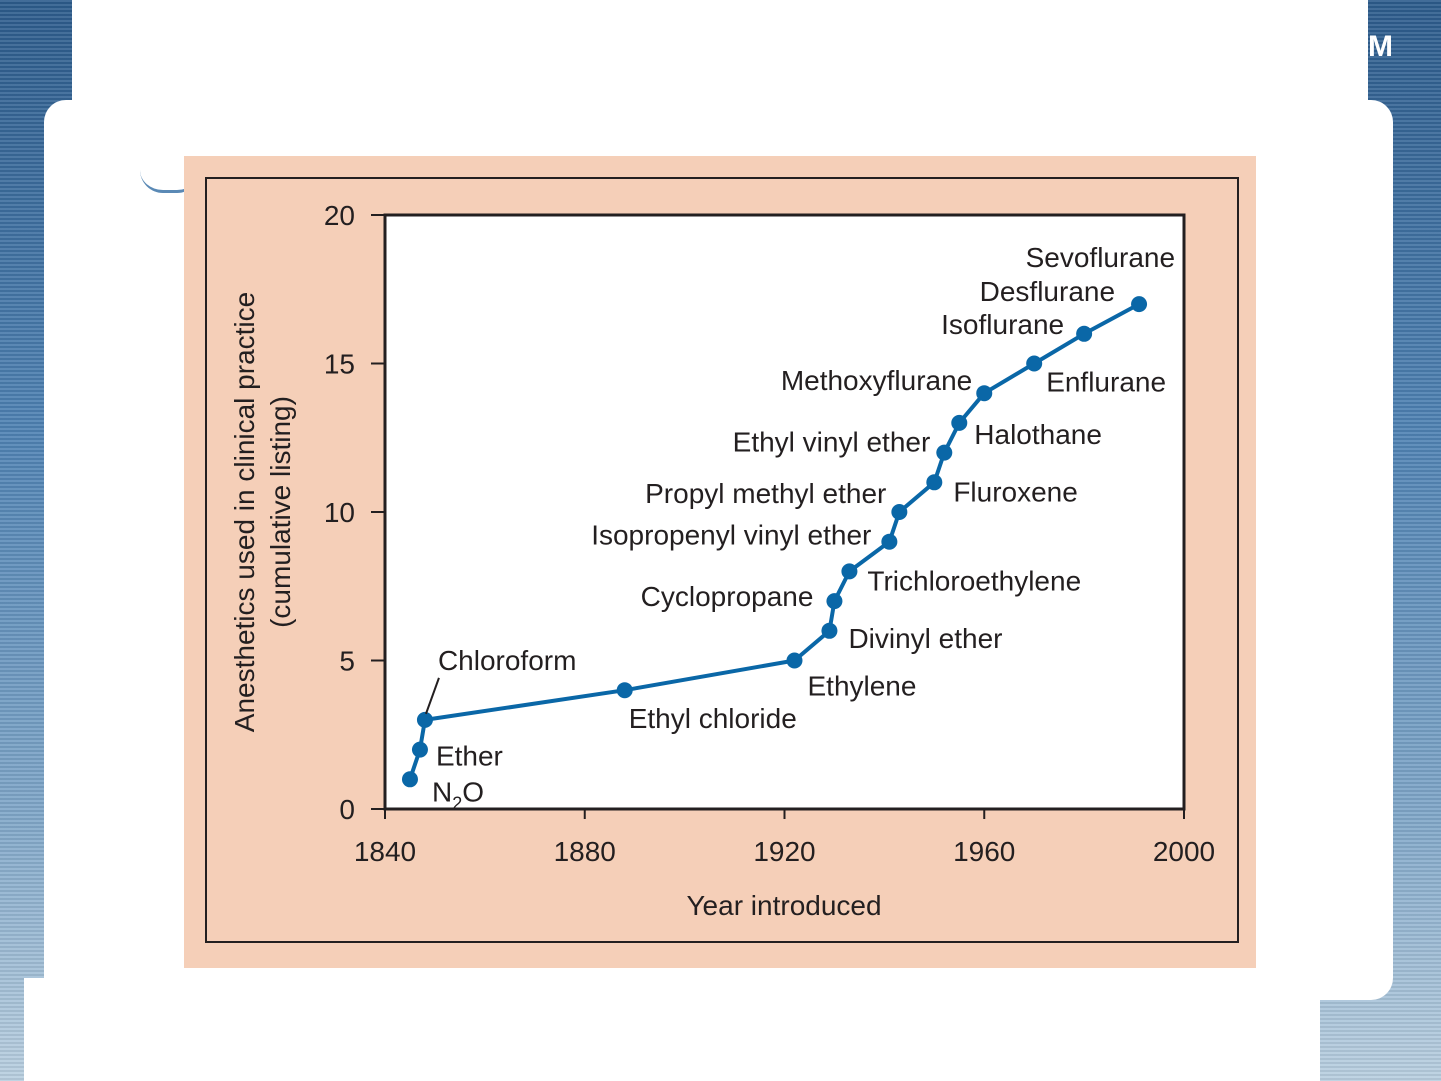  Describe the element at coordinates (925, 638) in the screenshot. I see `point-label: Divinyl ether` at that location.